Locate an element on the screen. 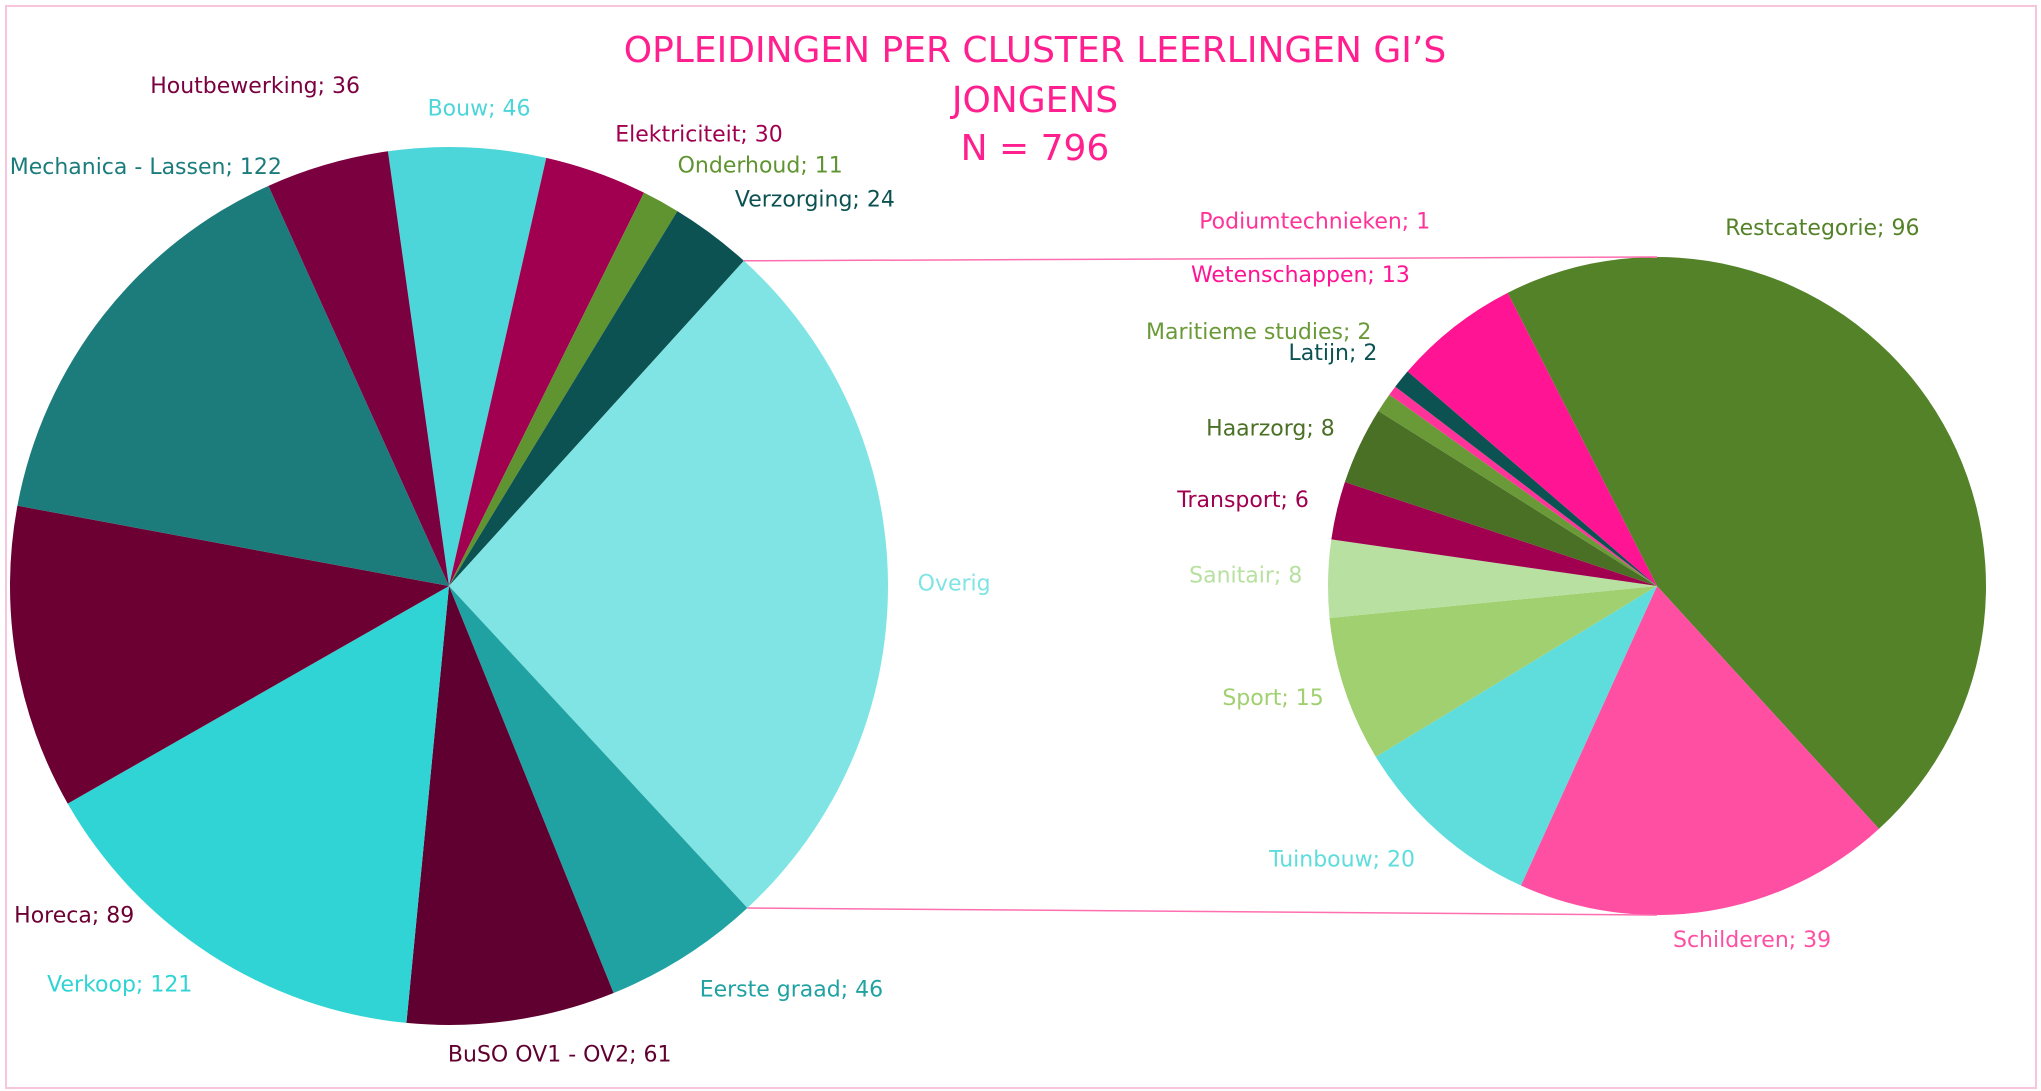 This screenshot has height=1091, width=2041. annotation: N = 796 is located at coordinates (1035, 148).